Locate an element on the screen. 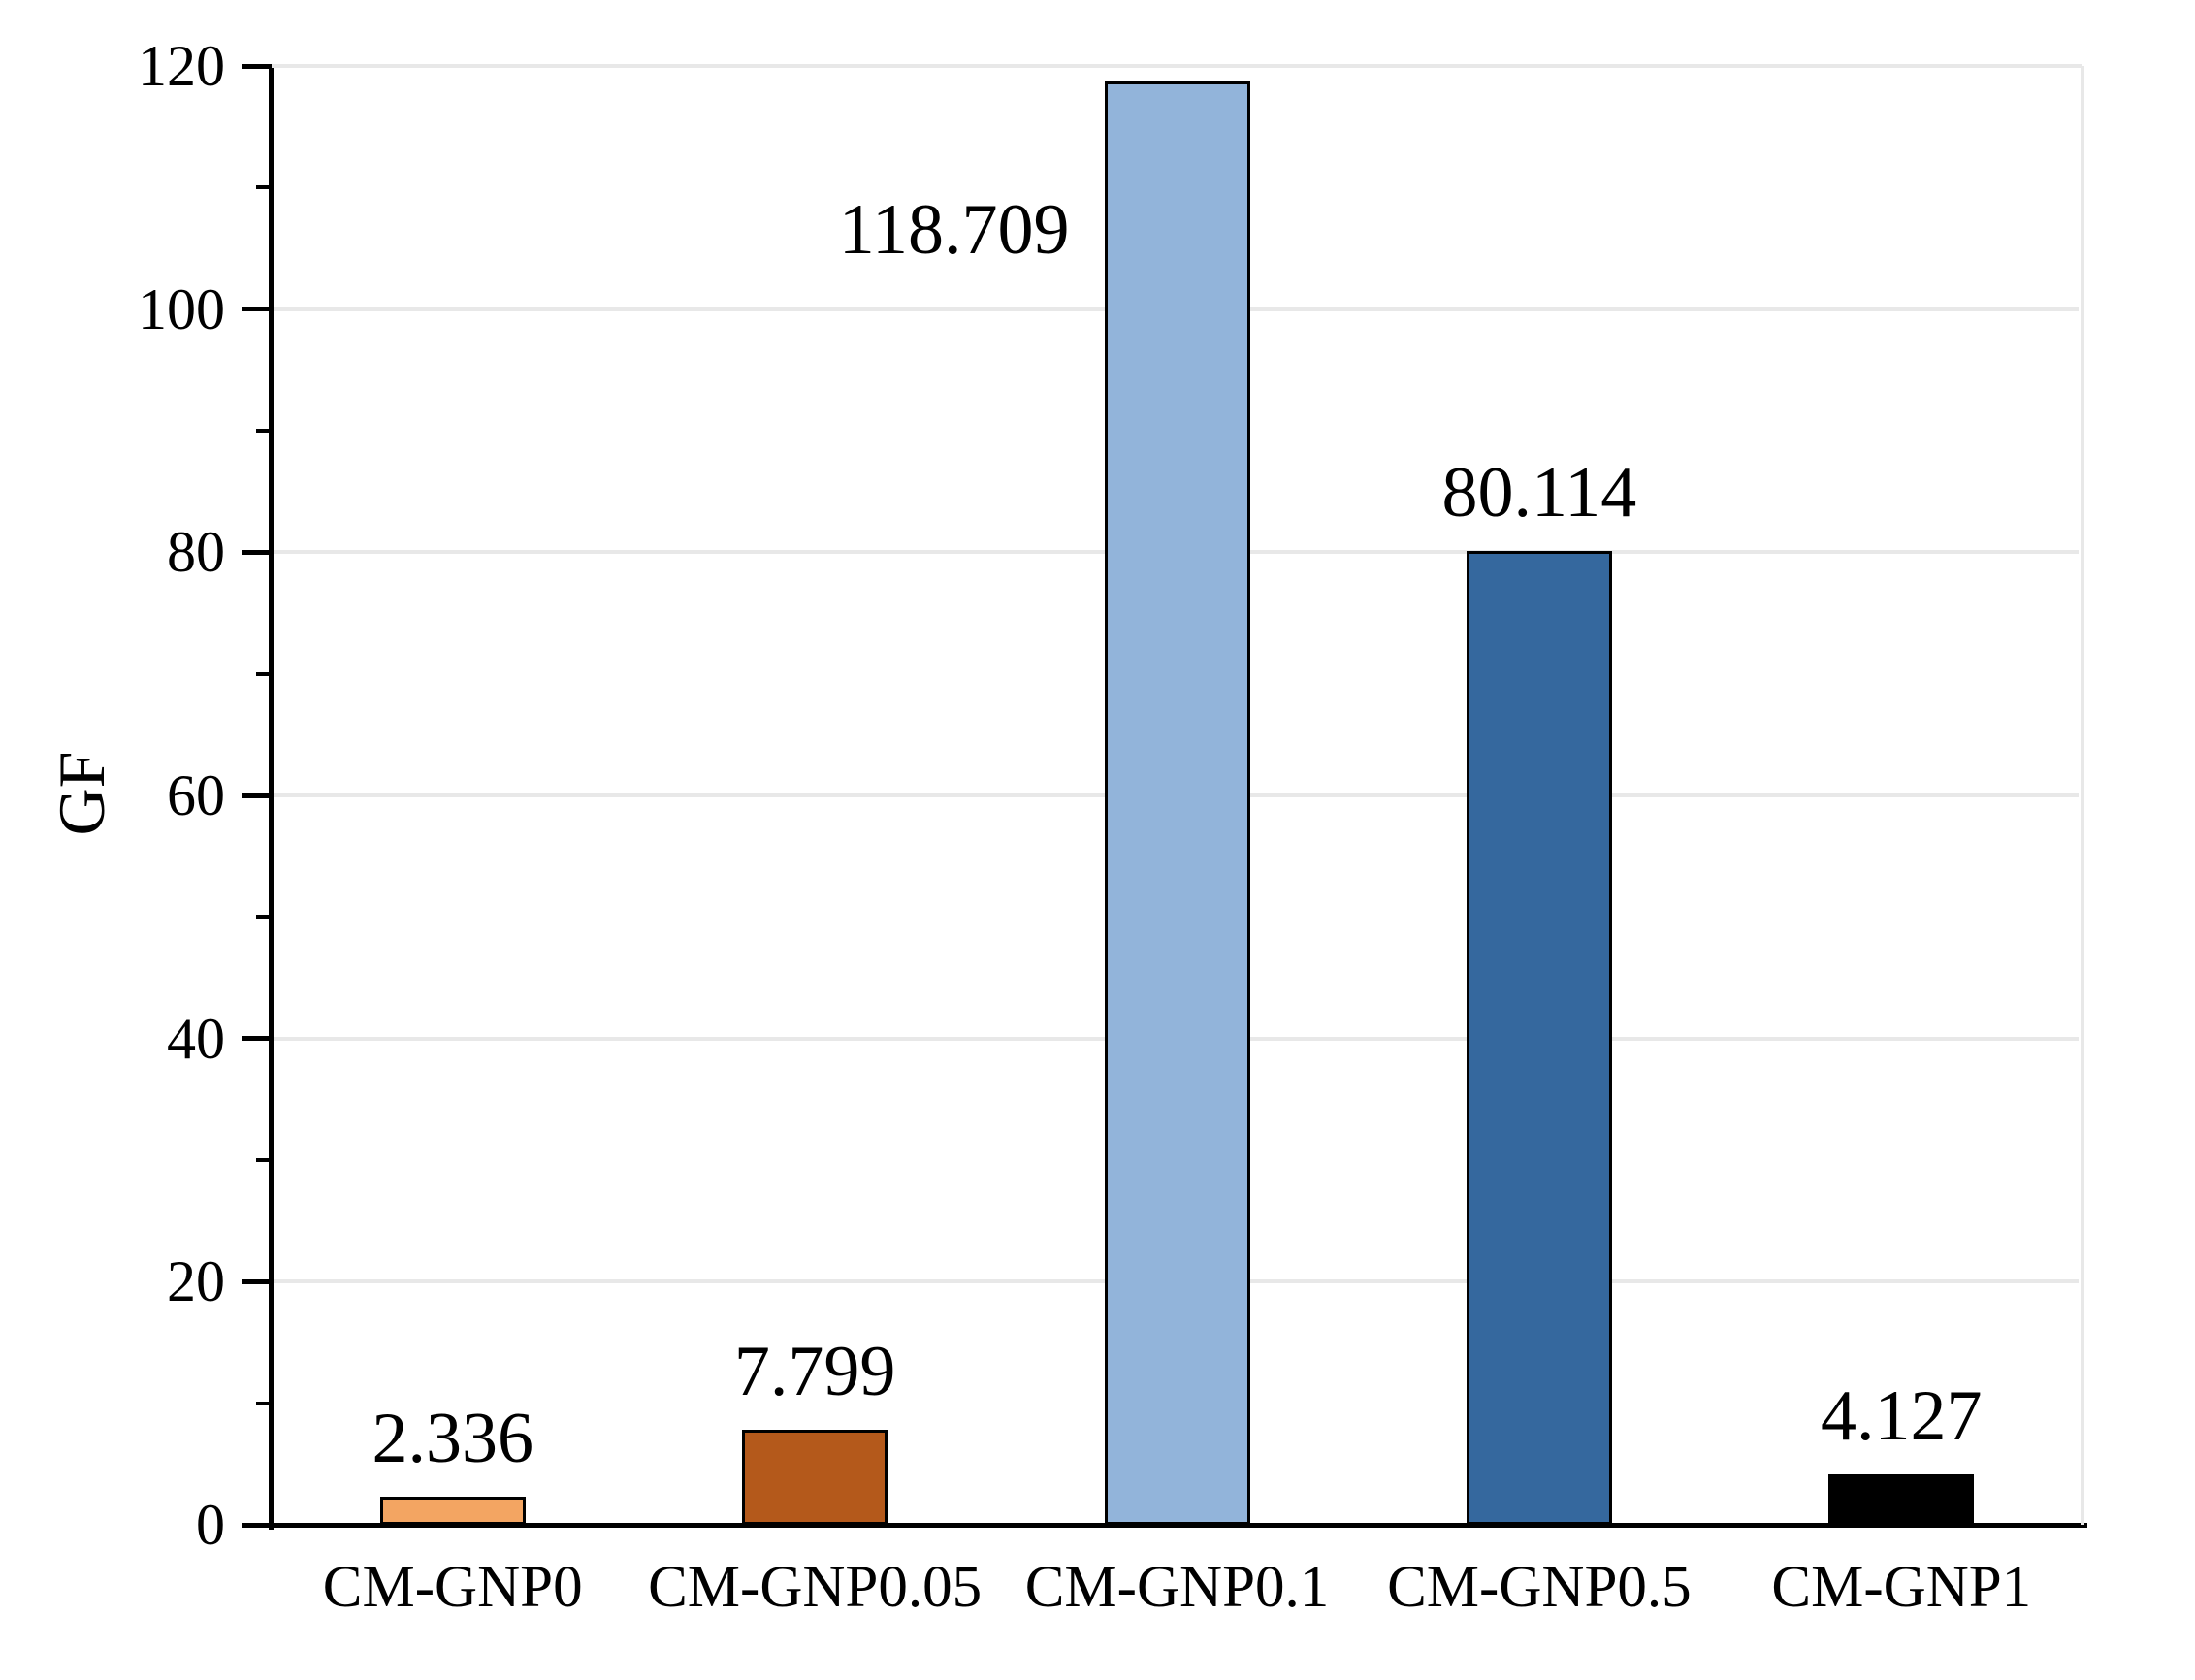 This screenshot has width=2195, height=1680. bar-value-label: 118.709 is located at coordinates (954, 230).